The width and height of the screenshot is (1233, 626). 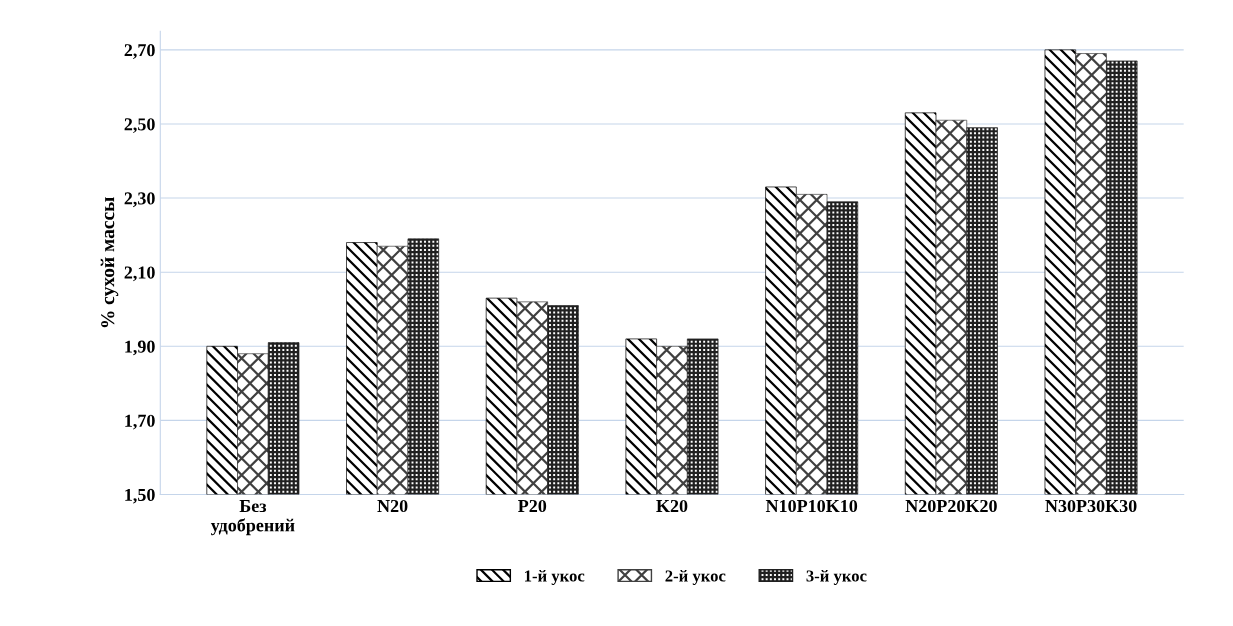 What do you see at coordinates (139, 126) in the screenshot?
I see `y-tick-label: 2,50` at bounding box center [139, 126].